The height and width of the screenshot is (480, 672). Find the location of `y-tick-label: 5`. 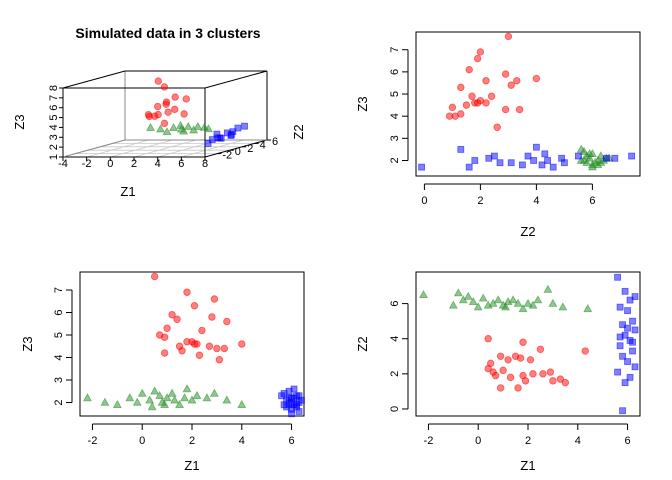

y-tick-label: 5 is located at coordinates (395, 94).